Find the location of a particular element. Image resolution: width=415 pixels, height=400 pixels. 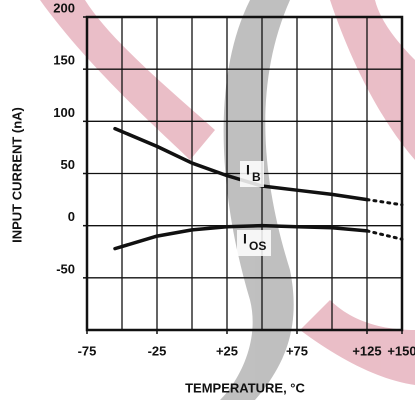

x-tick-label: -25 is located at coordinates (157, 350).